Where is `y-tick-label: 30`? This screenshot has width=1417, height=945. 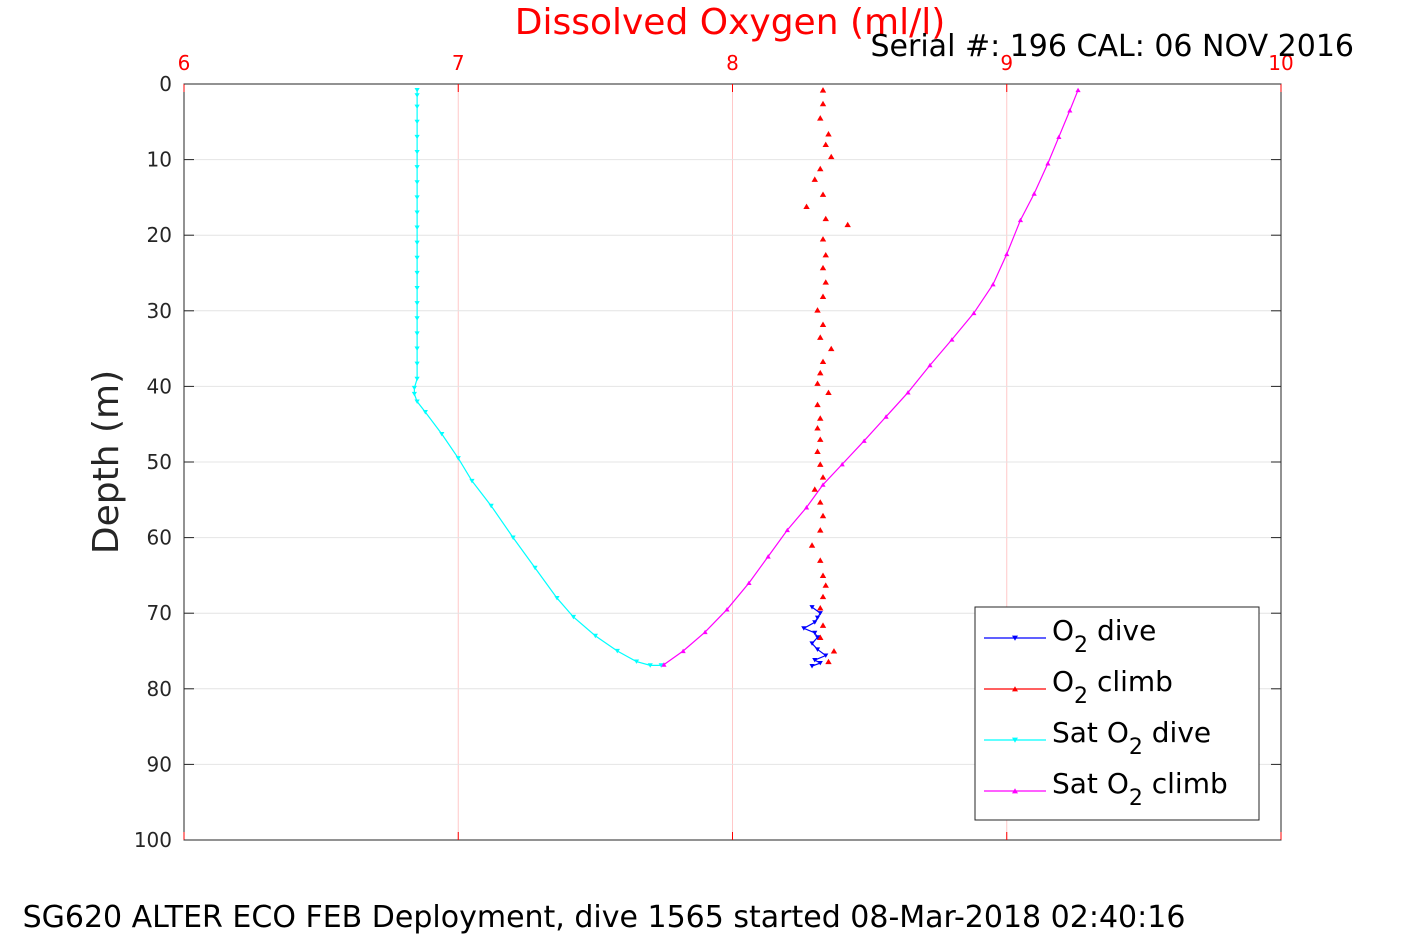 y-tick-label: 30 is located at coordinates (159, 311).